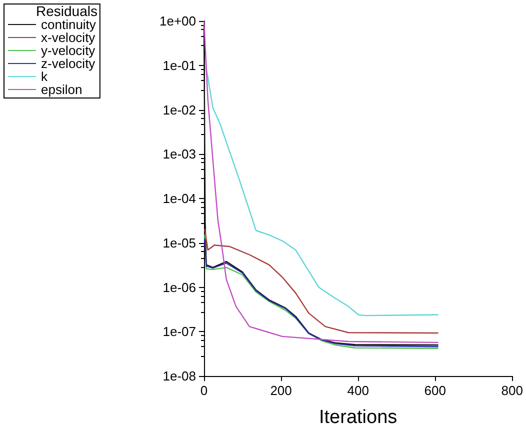 Image resolution: width=526 pixels, height=432 pixels. Describe the element at coordinates (179, 198) in the screenshot. I see `y-tick-label: 1e-04` at that location.